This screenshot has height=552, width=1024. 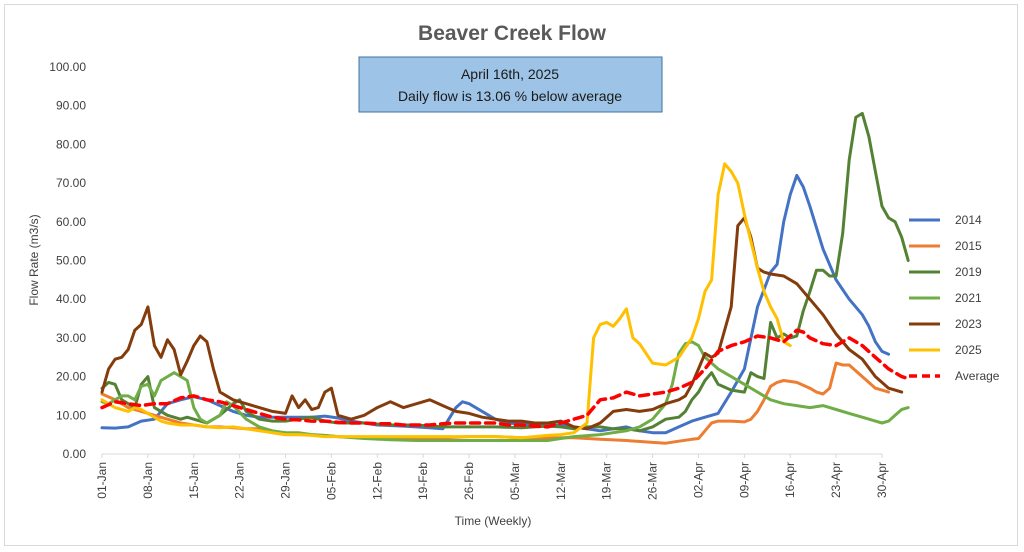 I want to click on legend-label-2021: 2021, so click(x=968, y=298).